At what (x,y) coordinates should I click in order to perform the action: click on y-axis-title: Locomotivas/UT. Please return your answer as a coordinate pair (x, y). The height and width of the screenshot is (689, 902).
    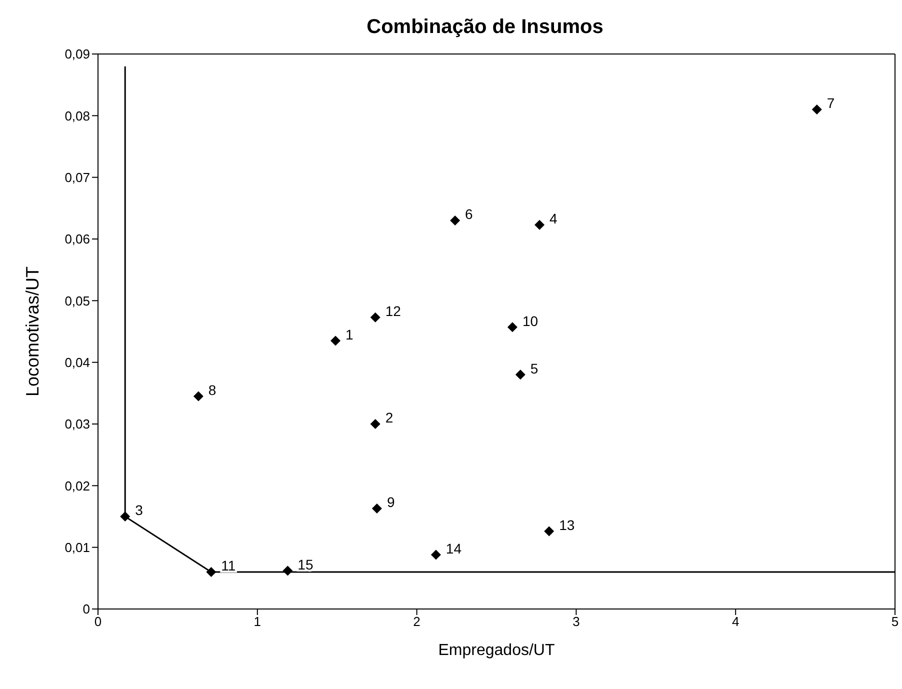
    Looking at the image, I should click on (32, 331).